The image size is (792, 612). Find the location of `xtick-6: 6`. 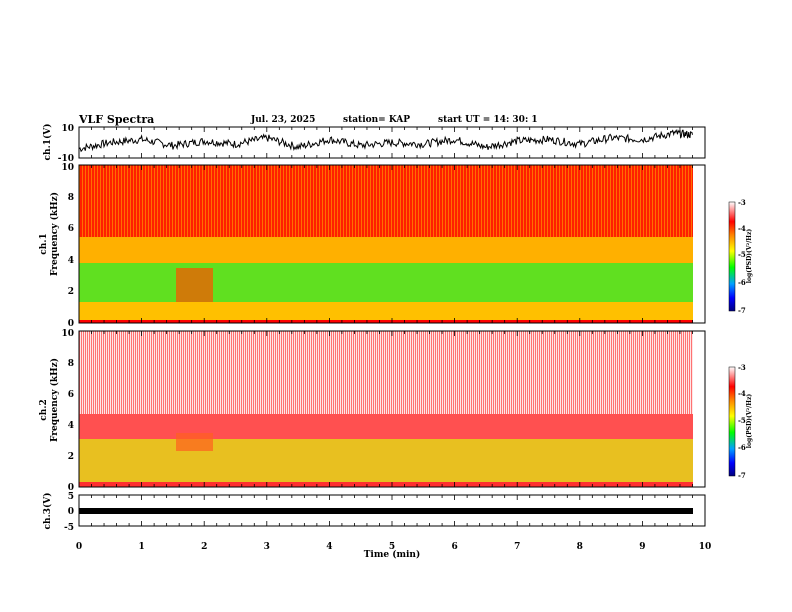

xtick-6: 6 is located at coordinates (454, 547).